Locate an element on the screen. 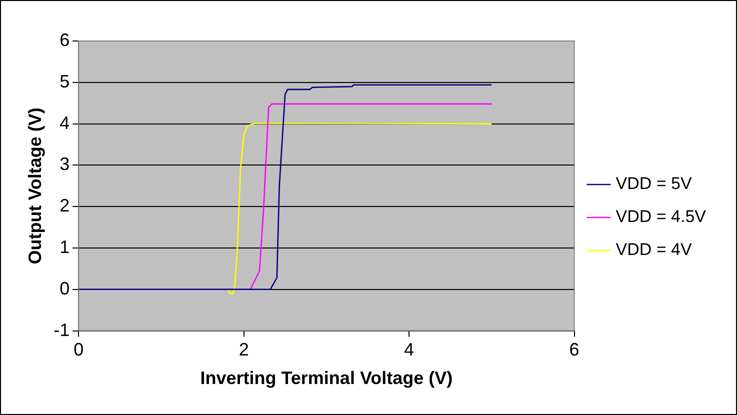 The height and width of the screenshot is (415, 737). y-tick-label: 2 is located at coordinates (65, 206).